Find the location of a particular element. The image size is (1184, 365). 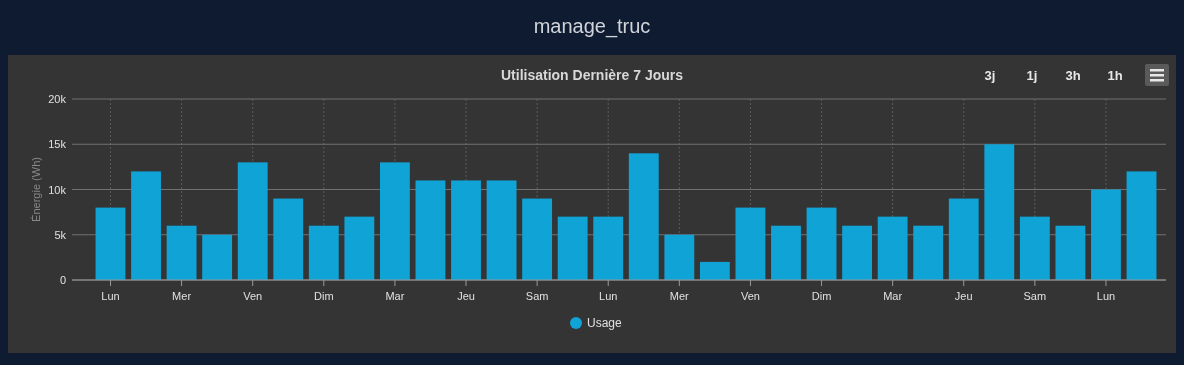

chart-subtitle: manage_truc is located at coordinates (592, 26).